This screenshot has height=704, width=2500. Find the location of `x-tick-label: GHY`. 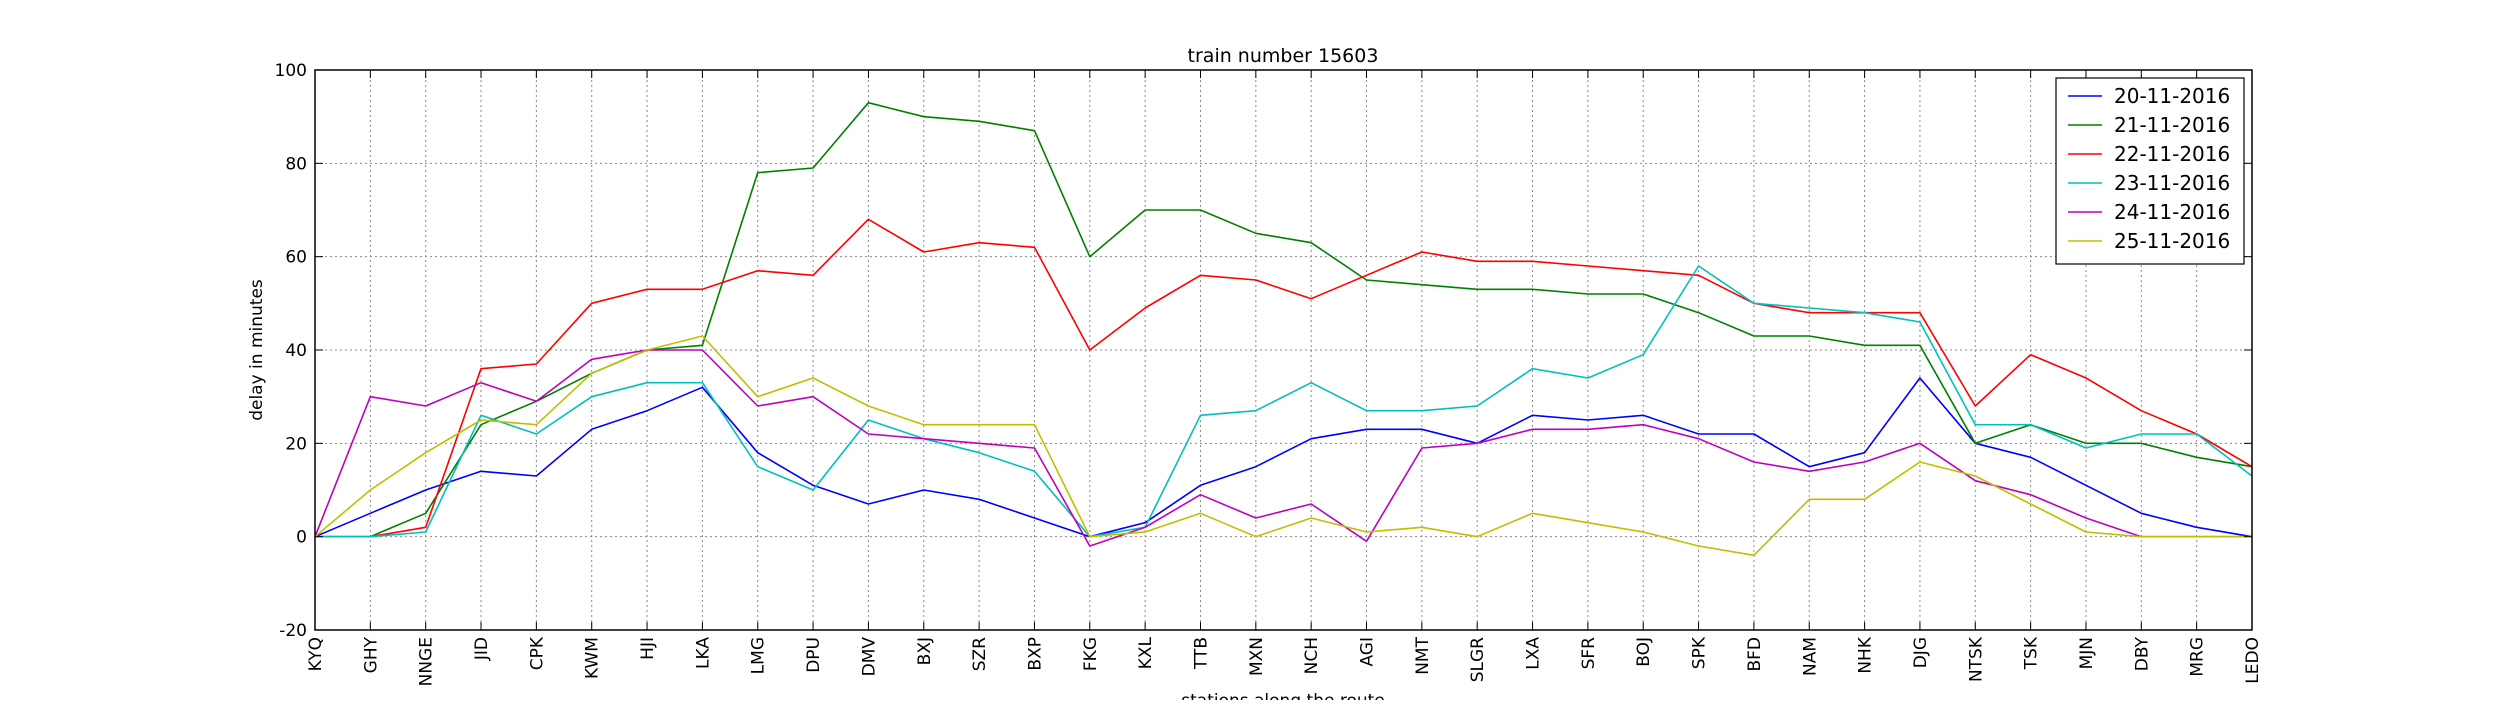

x-tick-label: GHY is located at coordinates (371, 654).